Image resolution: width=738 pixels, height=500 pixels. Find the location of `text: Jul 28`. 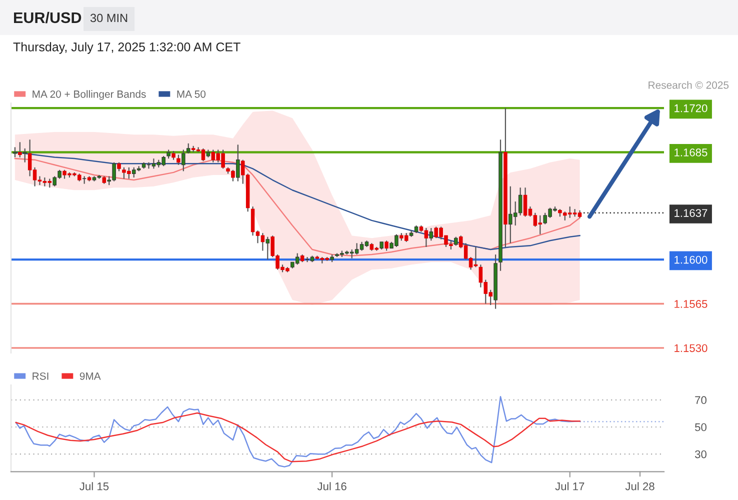

text: Jul 28 is located at coordinates (639, 486).